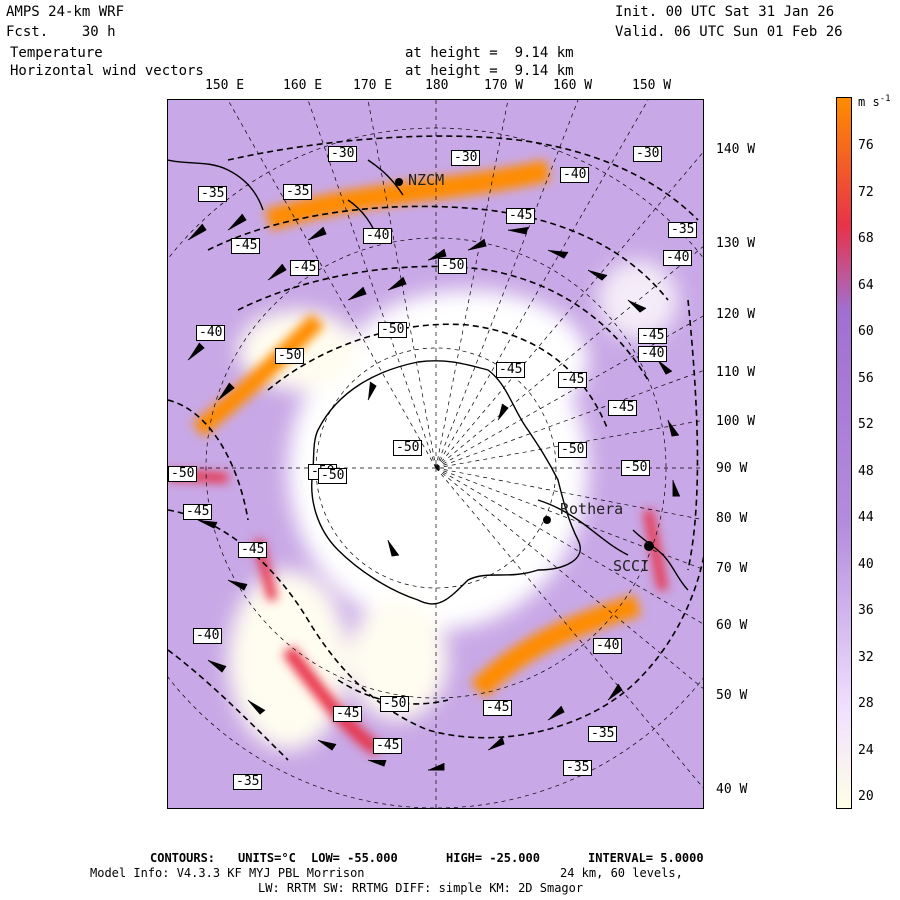  Describe the element at coordinates (107, 71) in the screenshot. I see `field-label-wind: Horizontal wind vectors` at that location.